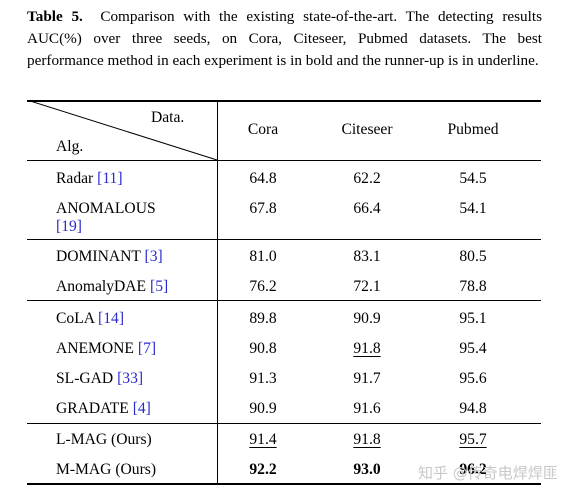 This screenshot has height=496, width=561. Describe the element at coordinates (168, 117) in the screenshot. I see `header-data-label: Data.` at that location.